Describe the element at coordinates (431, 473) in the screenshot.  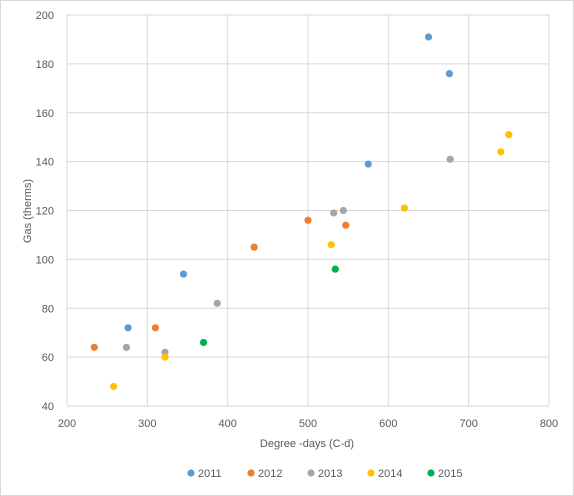
I see `legend-marker-2015` at that location.